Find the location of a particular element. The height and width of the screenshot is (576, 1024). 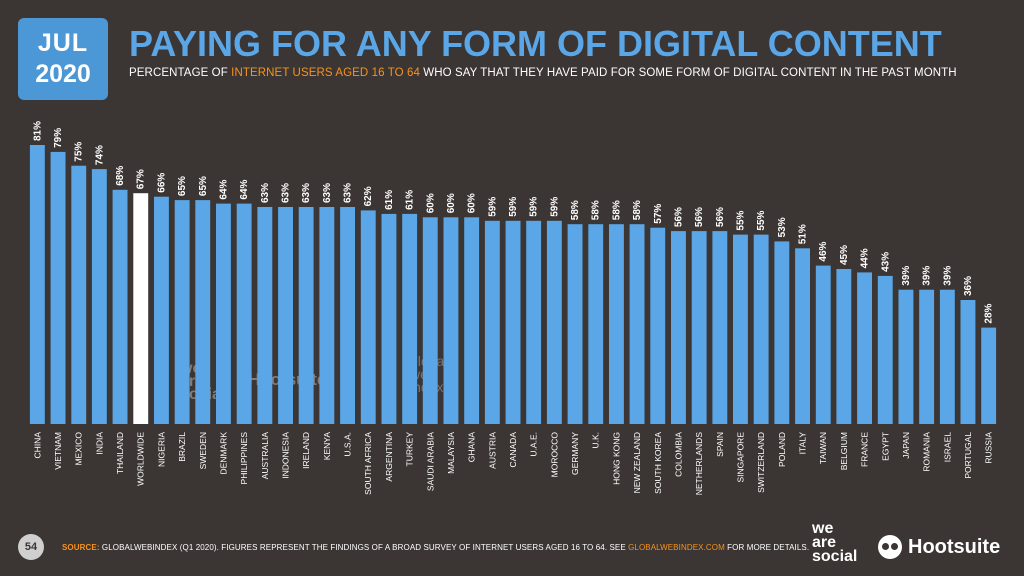

value-label: 55% is located at coordinates (741, 220).